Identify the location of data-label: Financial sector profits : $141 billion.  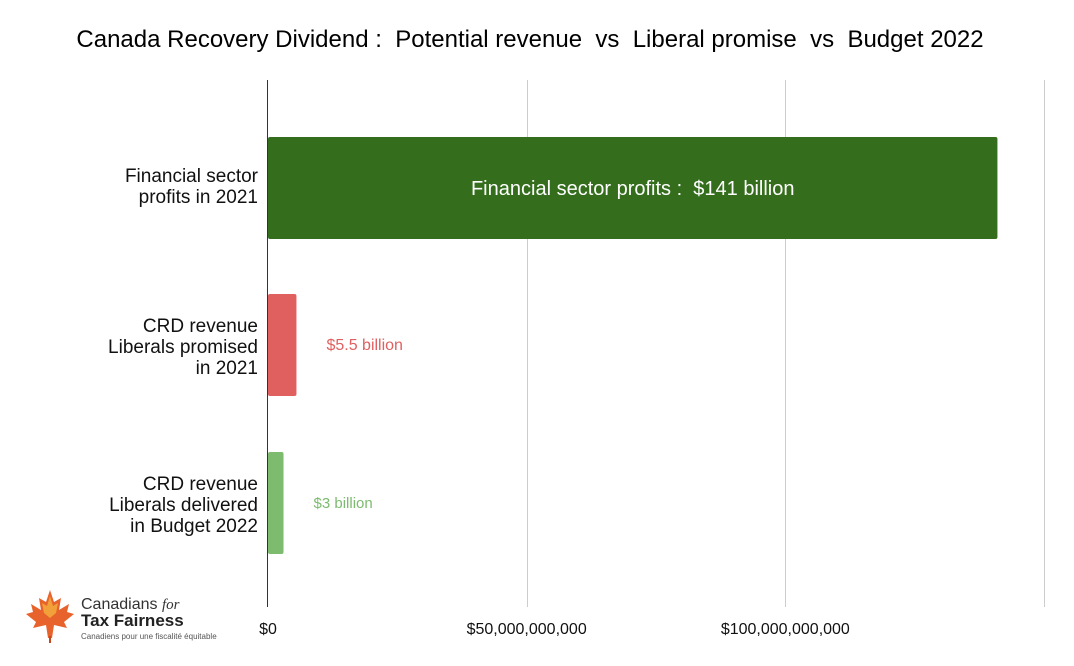
(633, 189).